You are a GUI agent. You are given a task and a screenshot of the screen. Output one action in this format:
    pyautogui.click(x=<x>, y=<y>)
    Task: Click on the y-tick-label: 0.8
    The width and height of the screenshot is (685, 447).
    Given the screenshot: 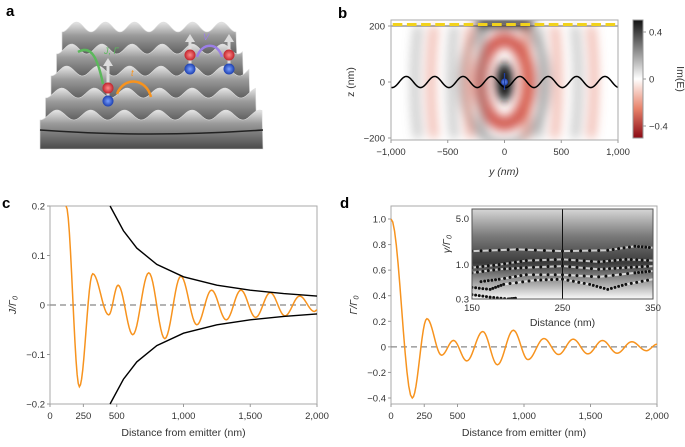 What is the action you would take?
    pyautogui.click(x=379, y=245)
    